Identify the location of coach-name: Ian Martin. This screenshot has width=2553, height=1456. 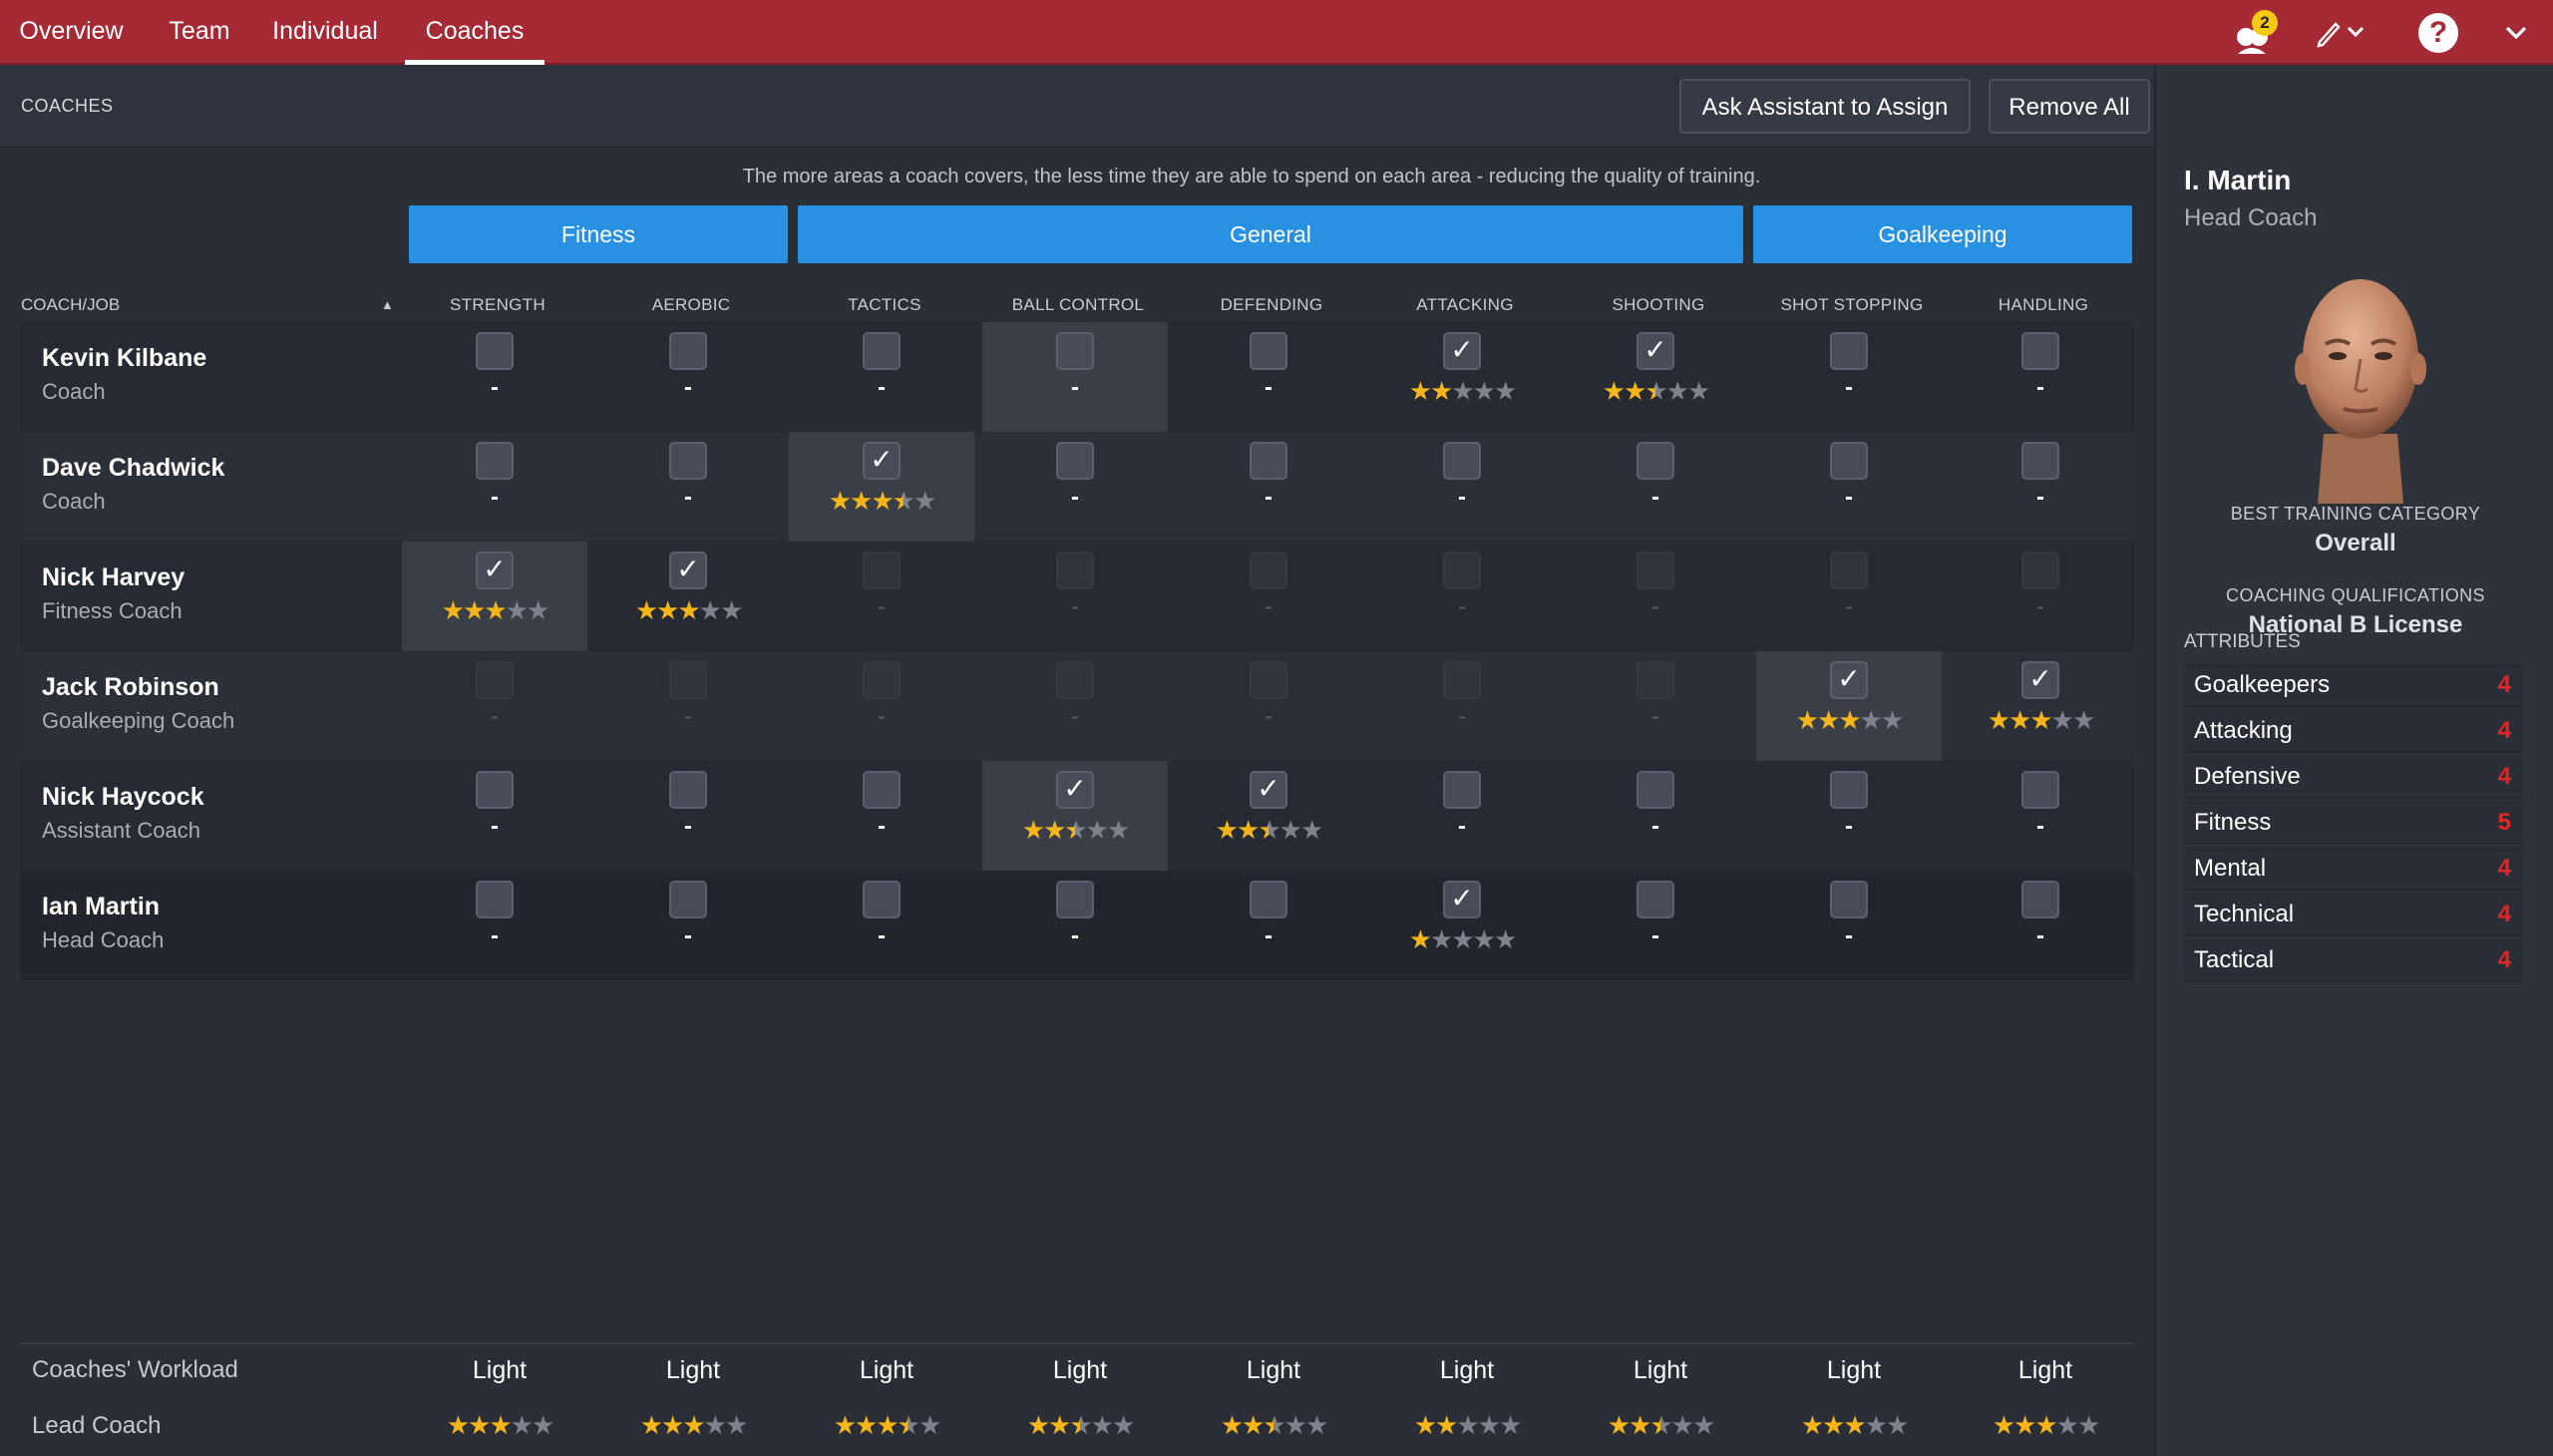
(102, 906).